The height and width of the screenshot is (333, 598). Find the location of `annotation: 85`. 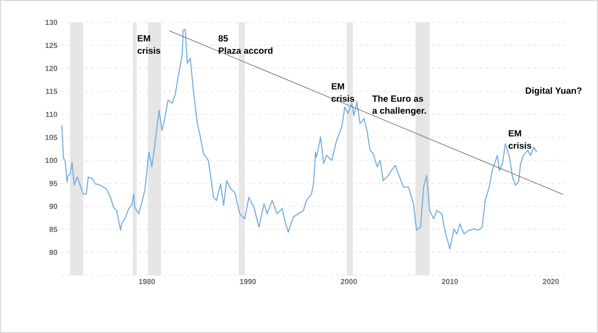

annotation: 85 is located at coordinates (223, 38).